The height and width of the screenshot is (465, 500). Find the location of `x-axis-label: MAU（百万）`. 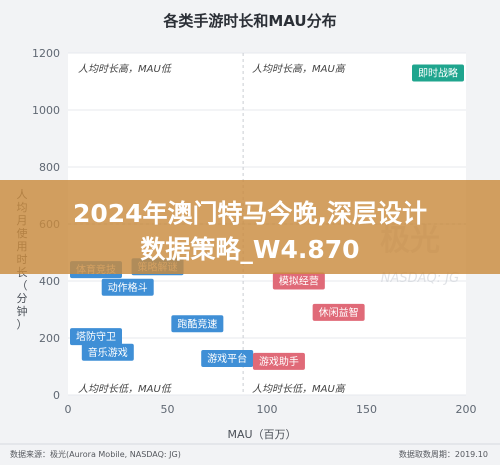

x-axis-label: MAU（百万） is located at coordinates (261, 434).